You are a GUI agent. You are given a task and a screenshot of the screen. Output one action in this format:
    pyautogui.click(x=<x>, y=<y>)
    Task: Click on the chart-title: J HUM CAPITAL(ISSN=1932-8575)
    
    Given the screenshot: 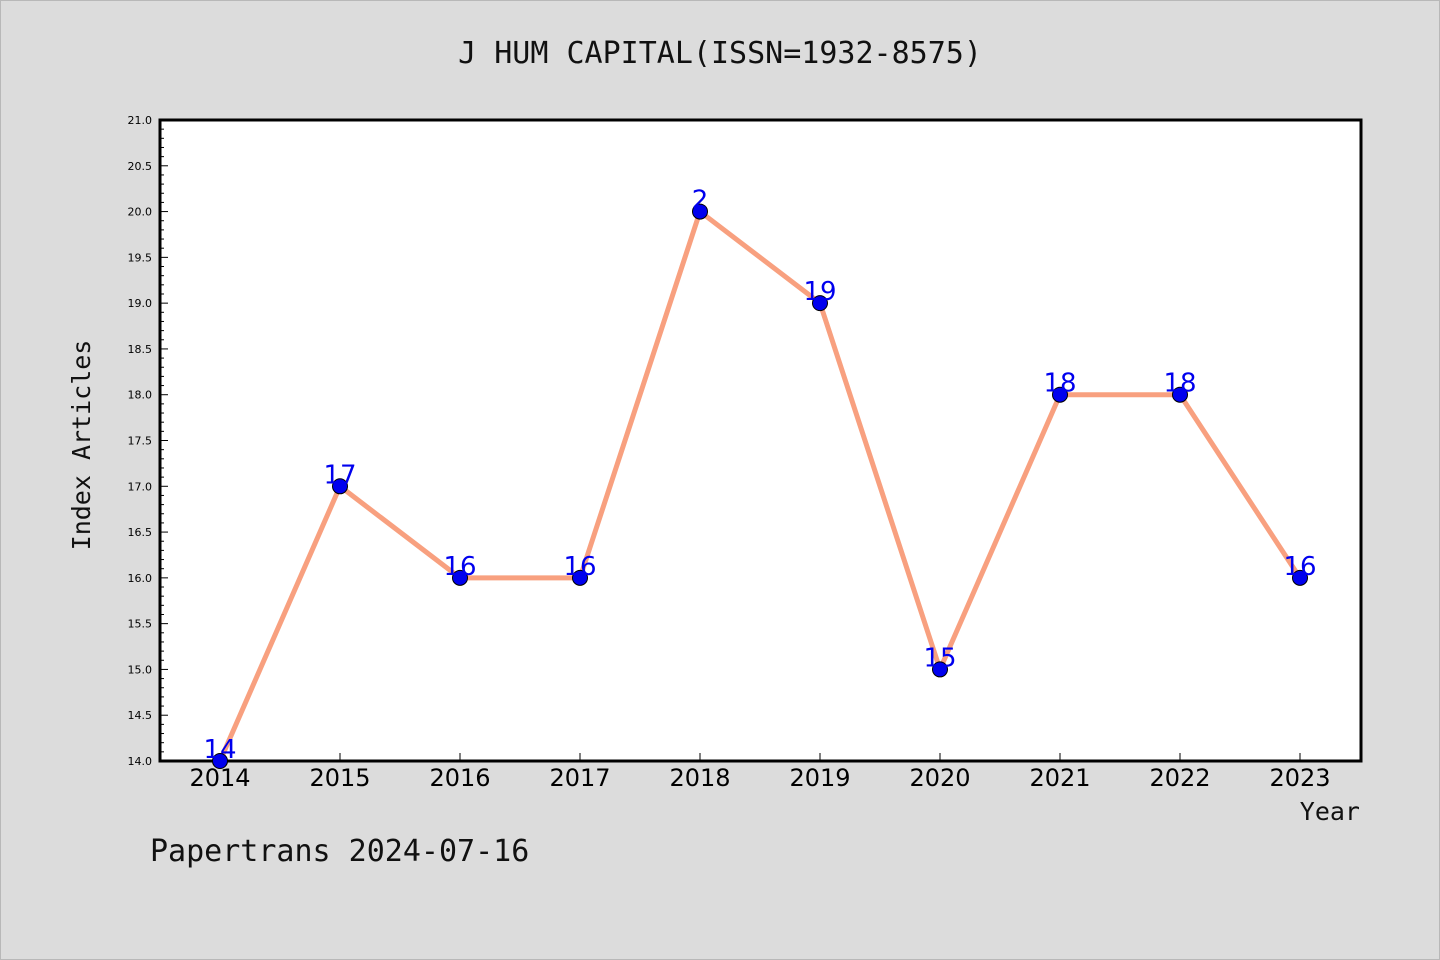 What is the action you would take?
    pyautogui.click(x=720, y=53)
    